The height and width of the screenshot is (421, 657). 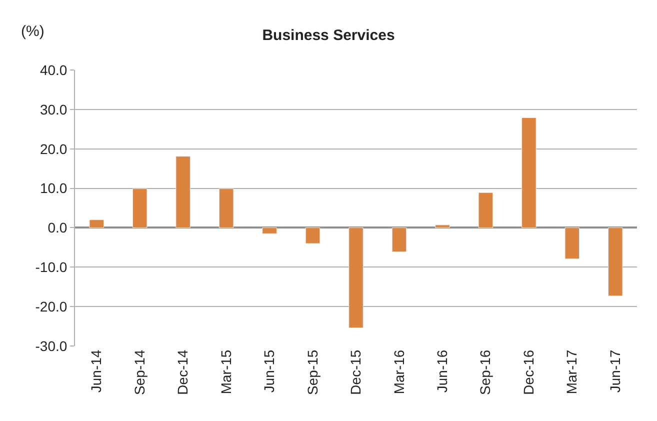 What do you see at coordinates (614, 371) in the screenshot?
I see `x-tick-label: Jun-17` at bounding box center [614, 371].